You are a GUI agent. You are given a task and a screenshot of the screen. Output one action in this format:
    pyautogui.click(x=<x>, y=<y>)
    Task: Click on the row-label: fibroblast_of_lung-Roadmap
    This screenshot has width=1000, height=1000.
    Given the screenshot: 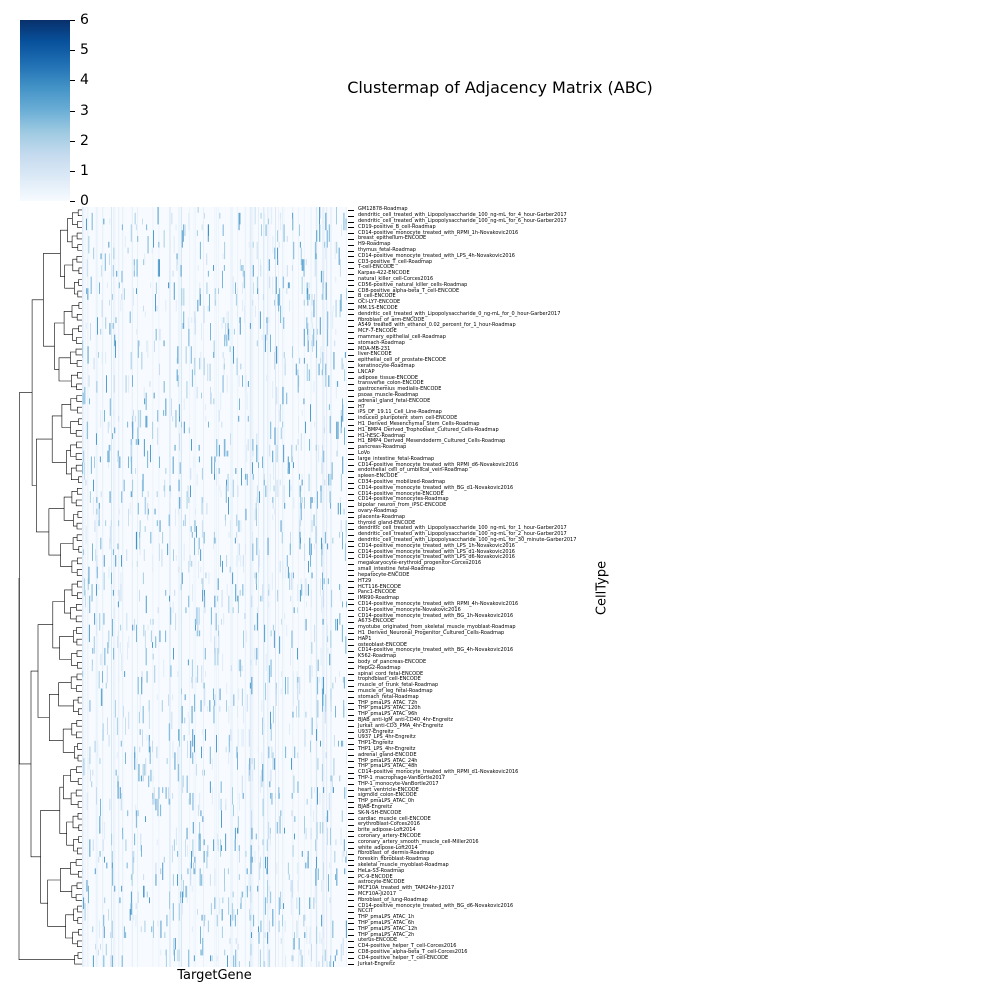 What is the action you would take?
    pyautogui.click(x=393, y=899)
    